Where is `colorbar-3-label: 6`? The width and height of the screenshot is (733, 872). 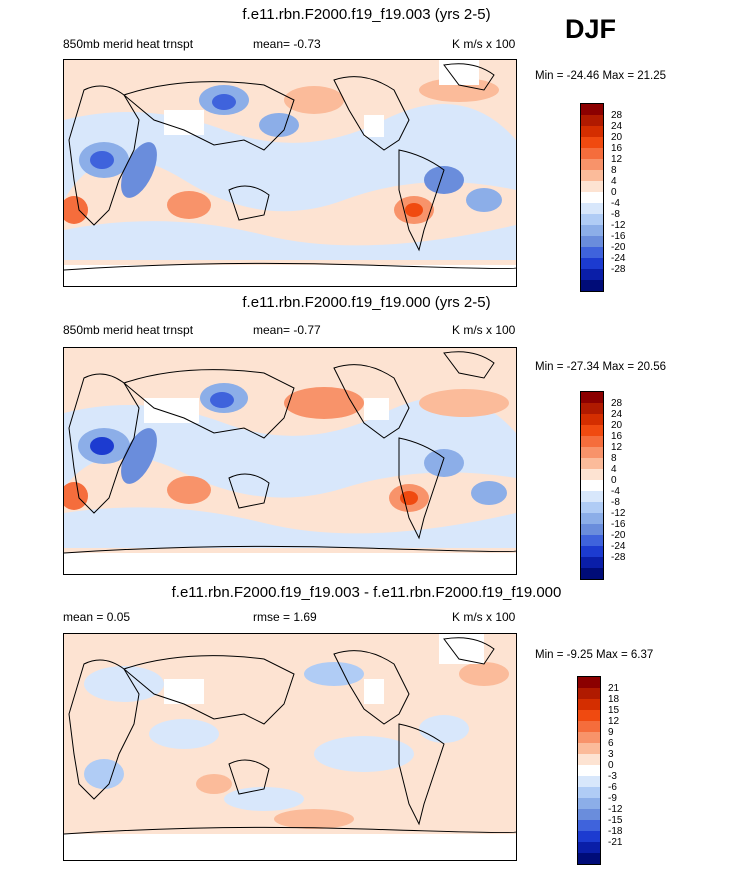 colorbar-3-label: 6 is located at coordinates (611, 743).